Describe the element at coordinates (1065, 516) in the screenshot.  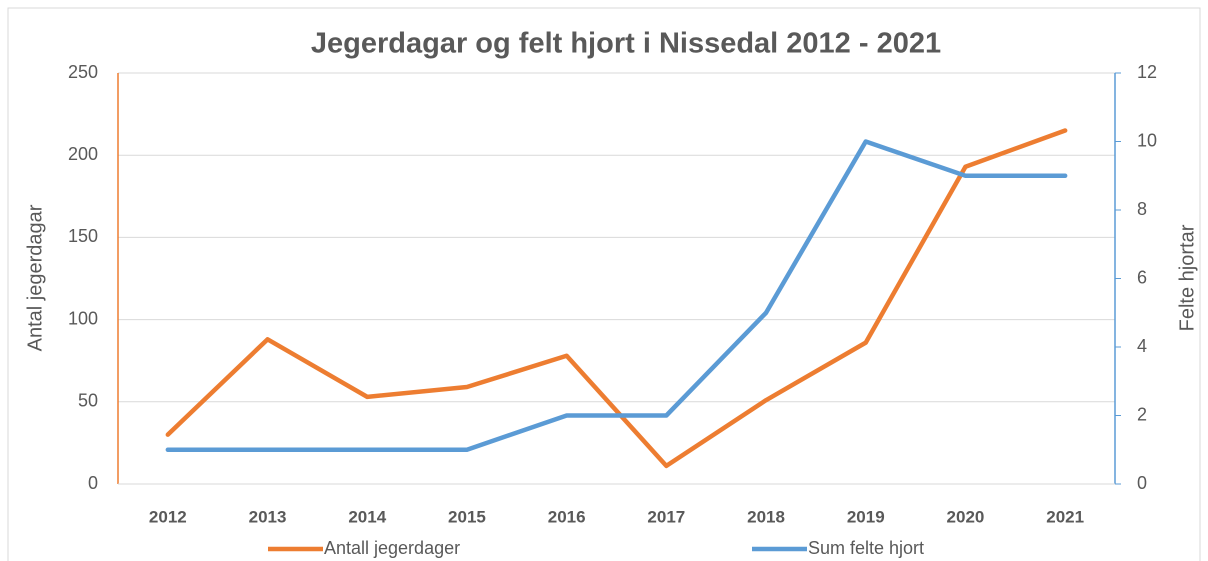
I see `x-tick-label: 2021` at that location.